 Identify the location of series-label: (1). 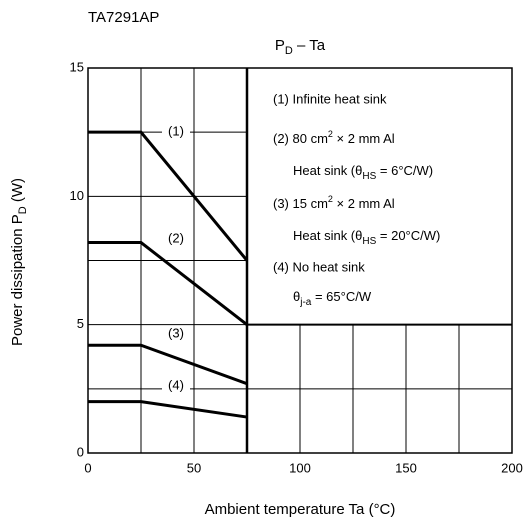
(176, 130).